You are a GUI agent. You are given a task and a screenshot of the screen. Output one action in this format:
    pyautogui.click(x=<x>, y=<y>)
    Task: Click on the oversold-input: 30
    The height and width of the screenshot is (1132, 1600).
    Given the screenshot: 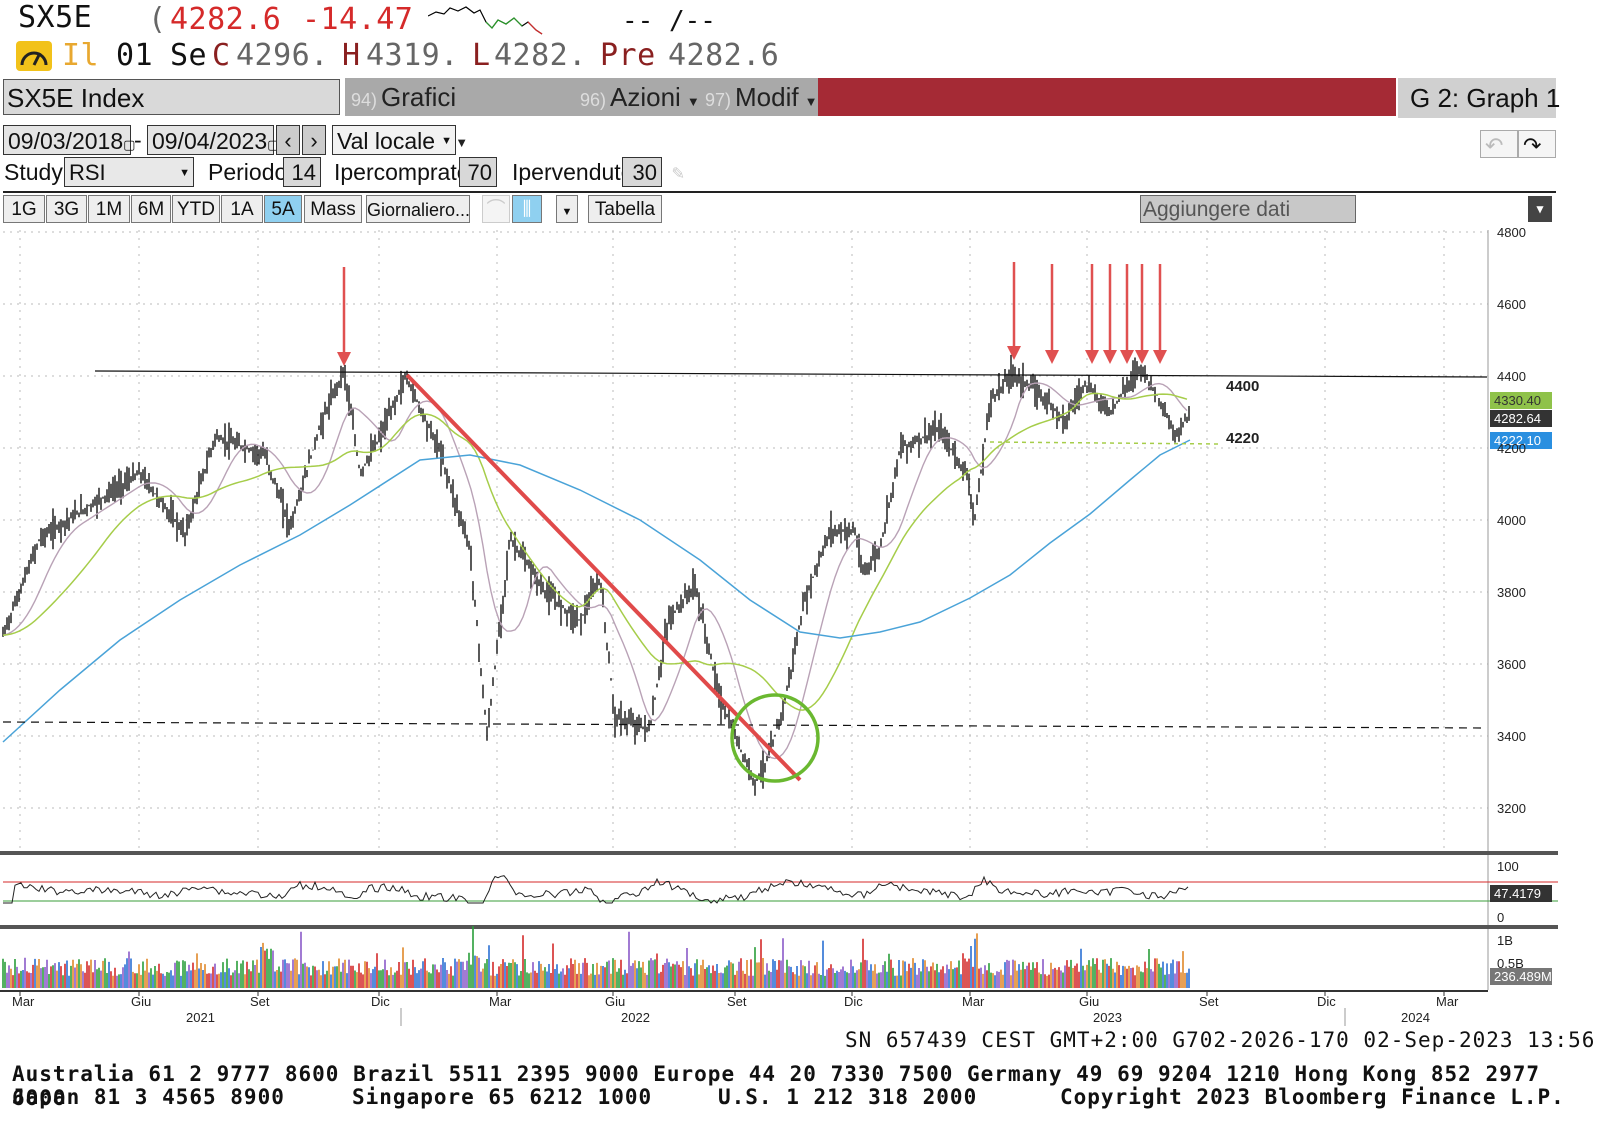 What is the action you would take?
    pyautogui.click(x=642, y=172)
    